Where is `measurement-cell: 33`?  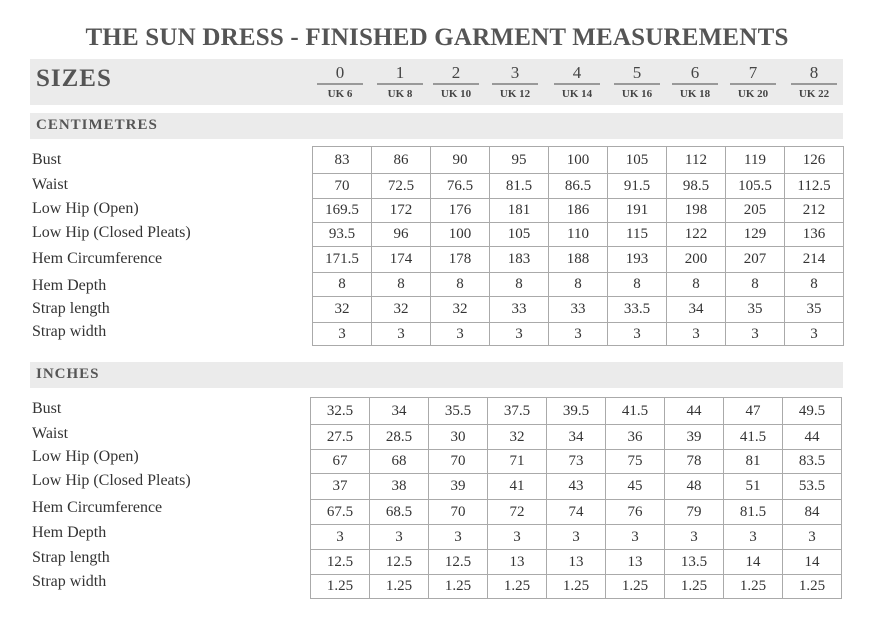 measurement-cell: 33 is located at coordinates (519, 309).